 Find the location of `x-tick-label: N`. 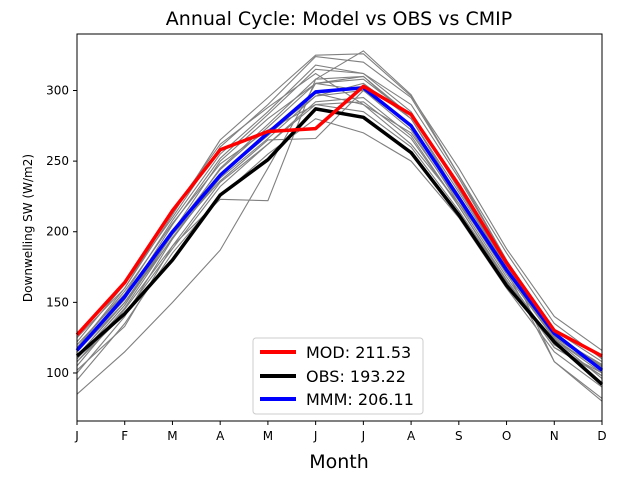

x-tick-label: N is located at coordinates (554, 436).